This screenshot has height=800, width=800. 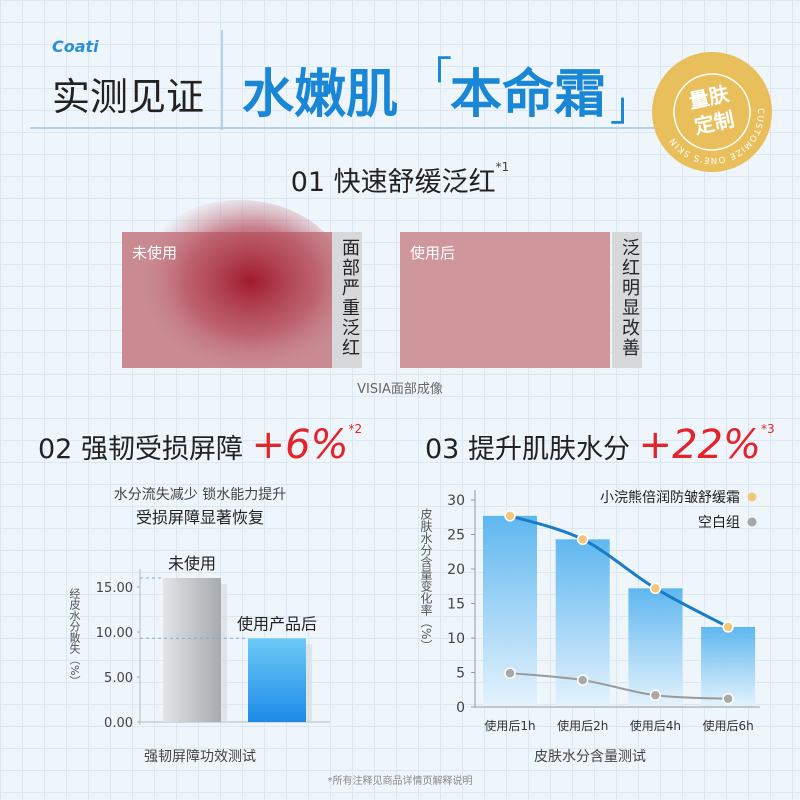 What do you see at coordinates (699, 445) in the screenshot?
I see `highlight: +22%` at bounding box center [699, 445].